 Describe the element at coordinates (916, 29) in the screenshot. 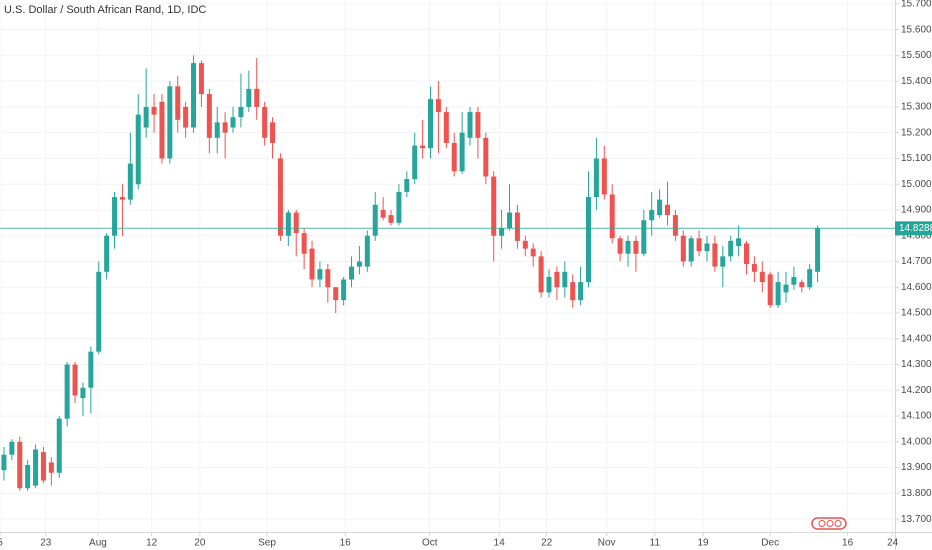

I see `y-tick-label: 15.60000` at that location.